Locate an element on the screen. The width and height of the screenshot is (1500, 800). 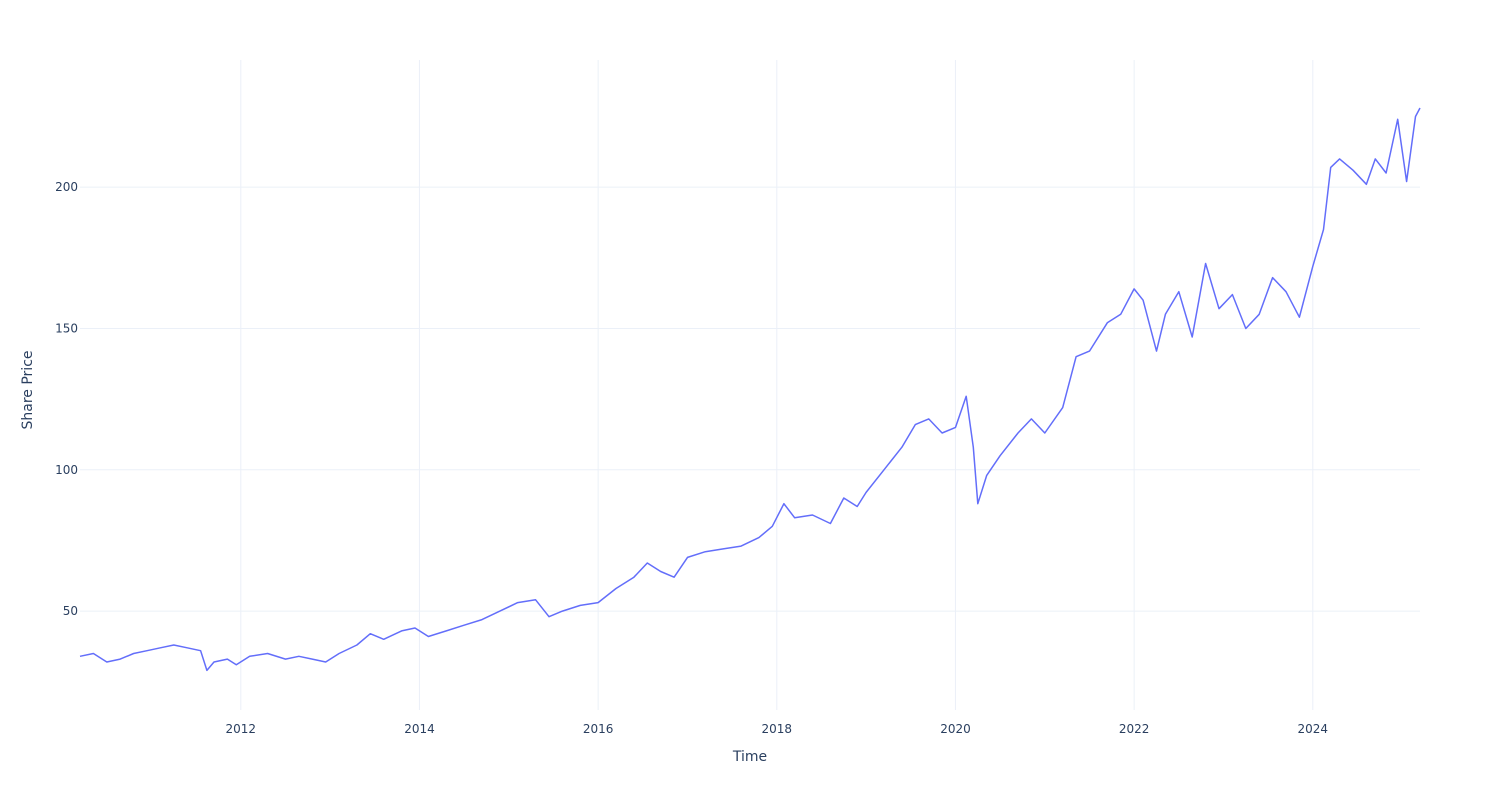
x-tick-labels: 2012 2014 2016 2018 2020 2022 2024 is located at coordinates (777, 729).